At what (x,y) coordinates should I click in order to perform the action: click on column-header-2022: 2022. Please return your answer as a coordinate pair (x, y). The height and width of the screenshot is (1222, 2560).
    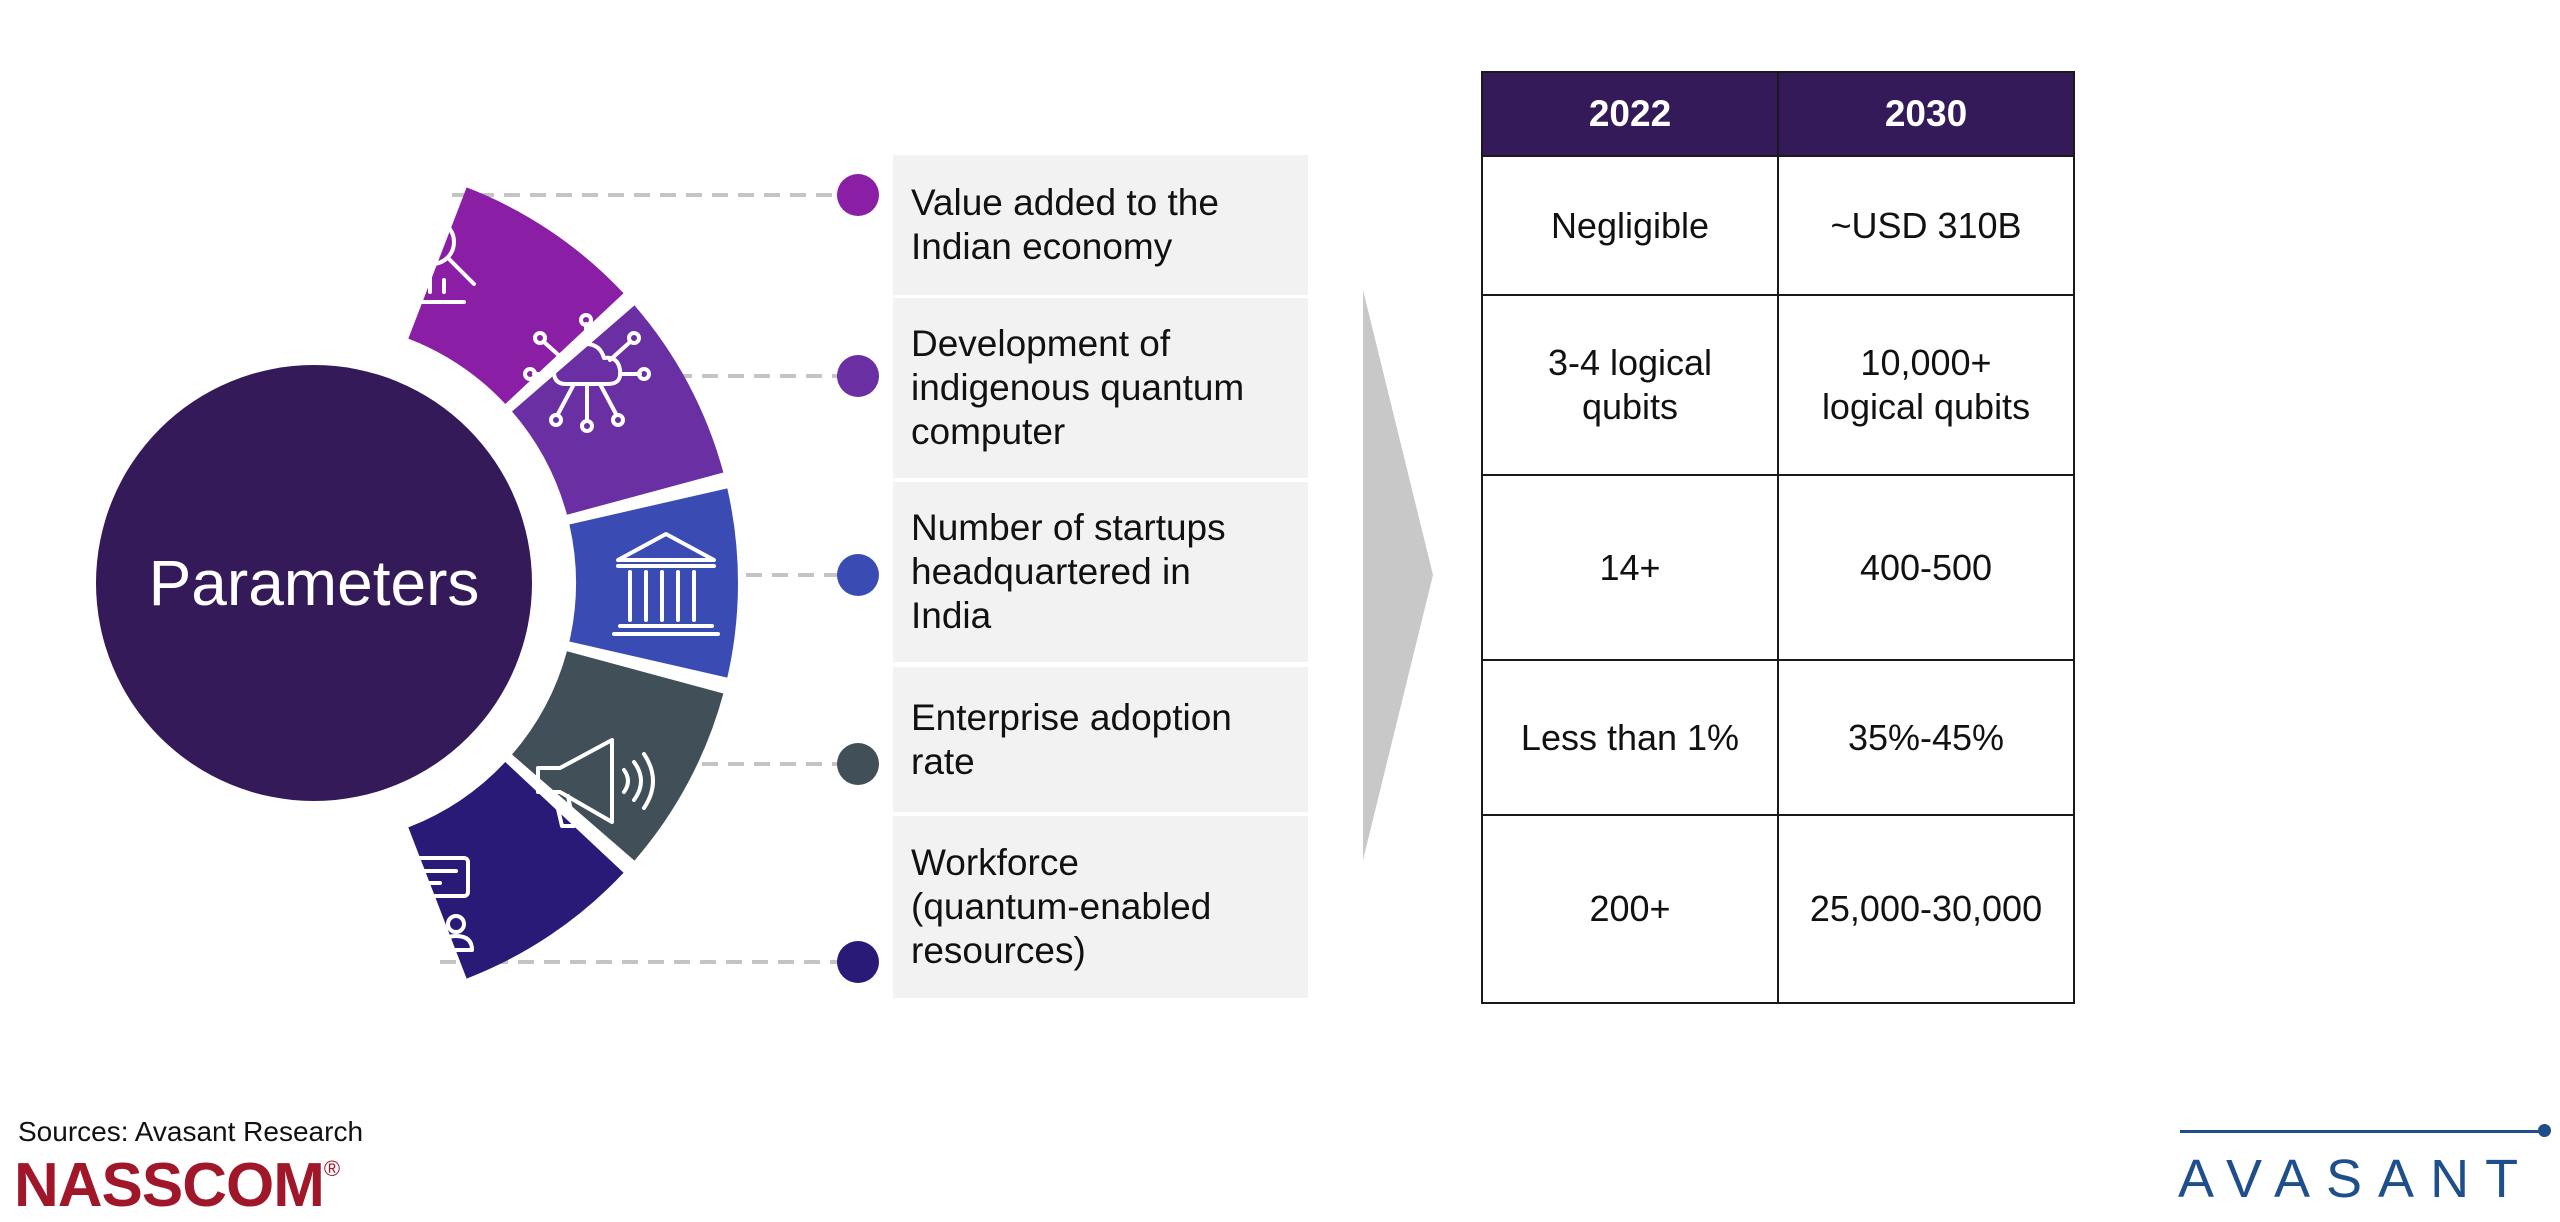
    Looking at the image, I should click on (1630, 114).